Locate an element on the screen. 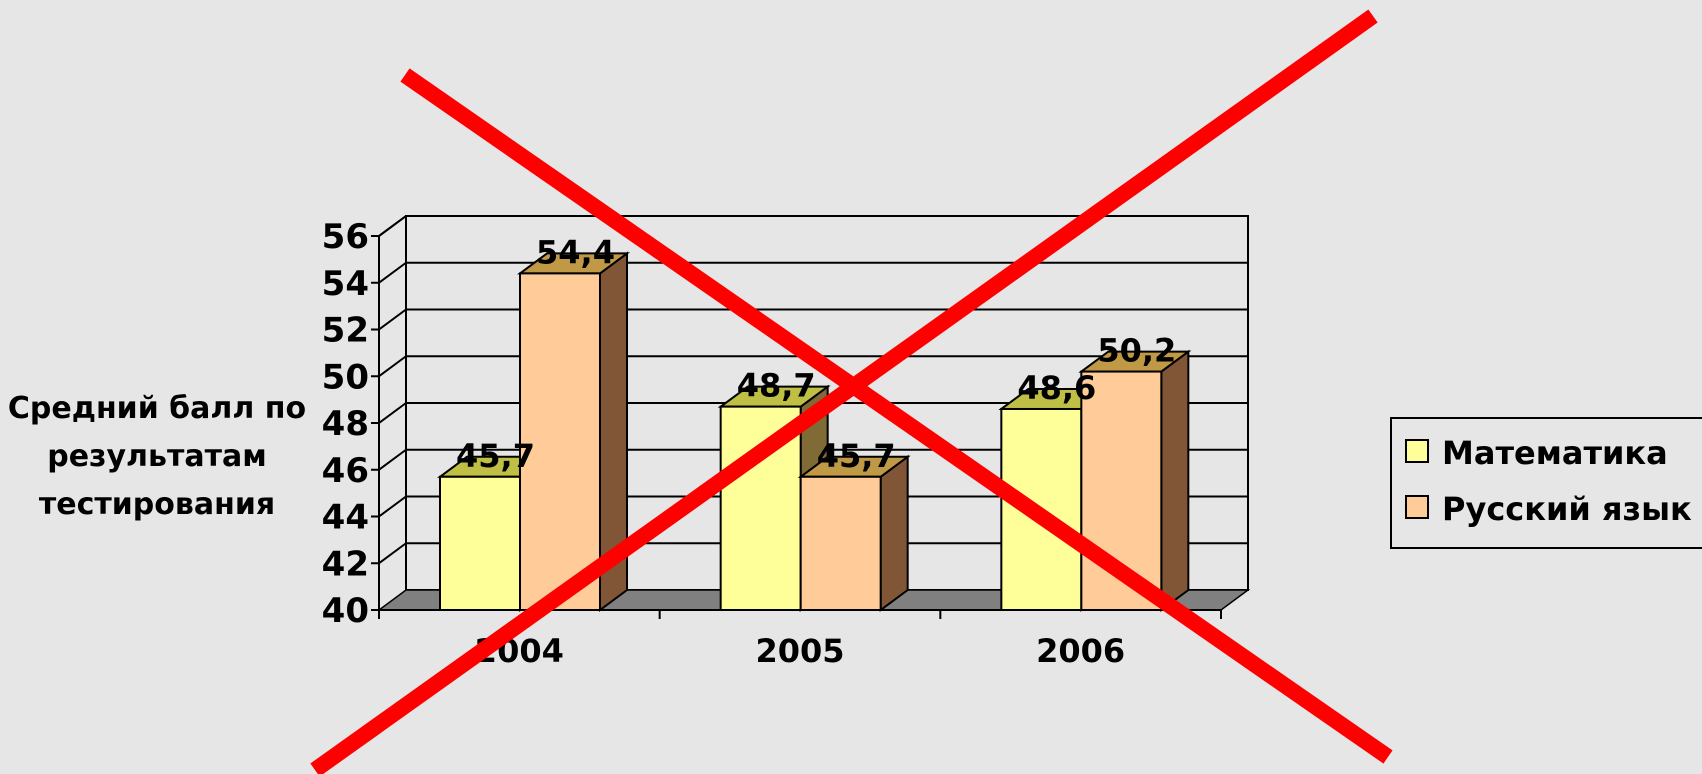 The image size is (1702, 774). y-tick-label: 40 is located at coordinates (345, 611).